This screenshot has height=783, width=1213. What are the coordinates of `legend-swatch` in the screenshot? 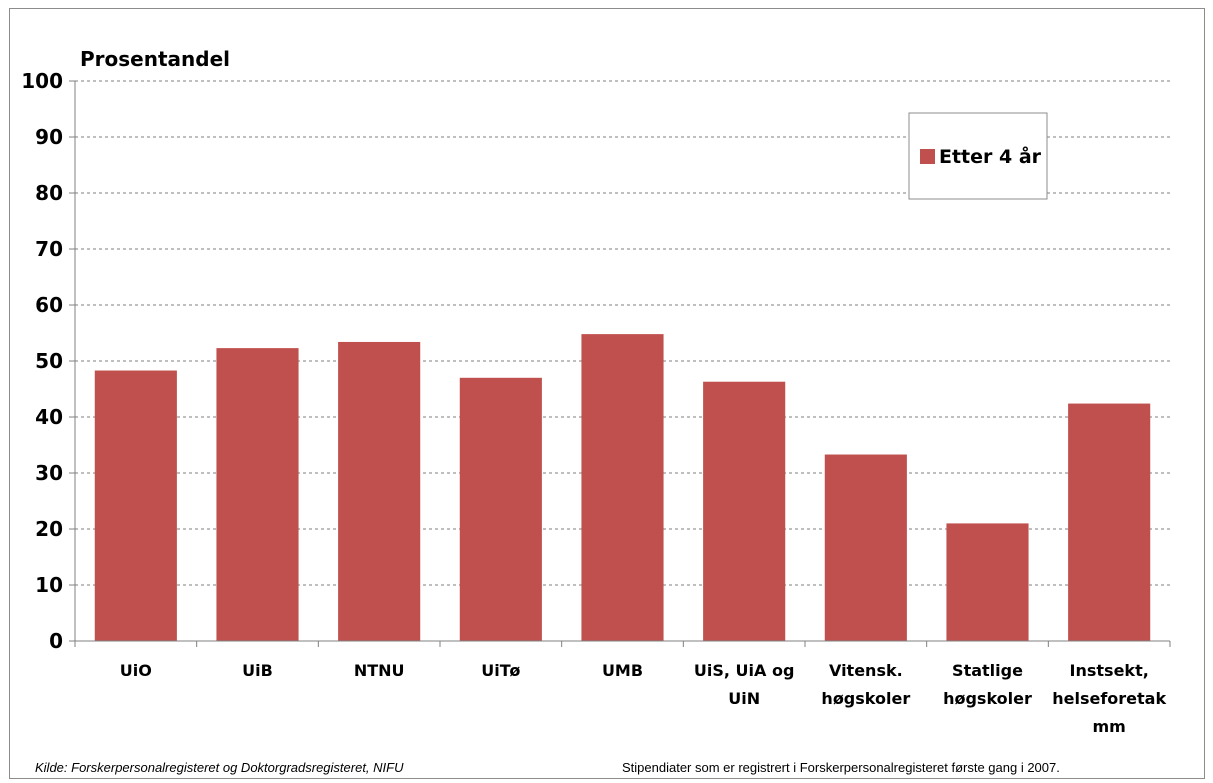 It's located at (927, 156).